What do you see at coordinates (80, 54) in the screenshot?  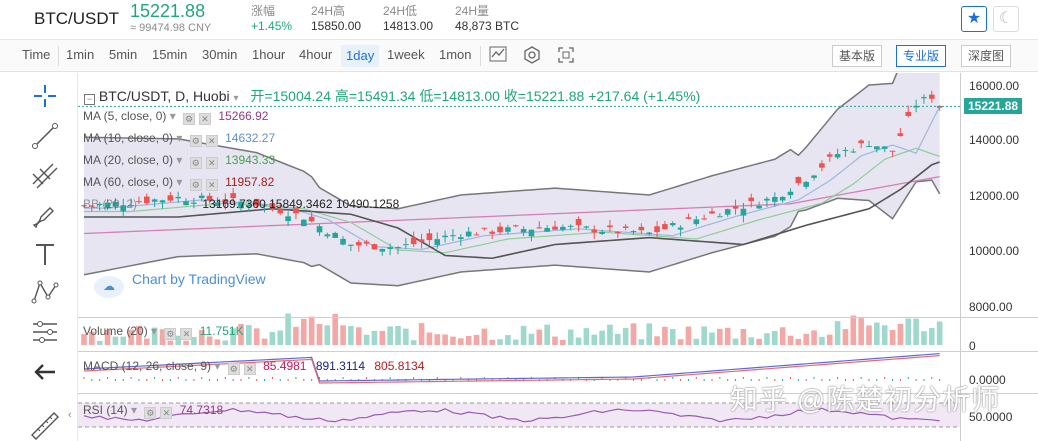 I see `interval-1min: 1min` at bounding box center [80, 54].